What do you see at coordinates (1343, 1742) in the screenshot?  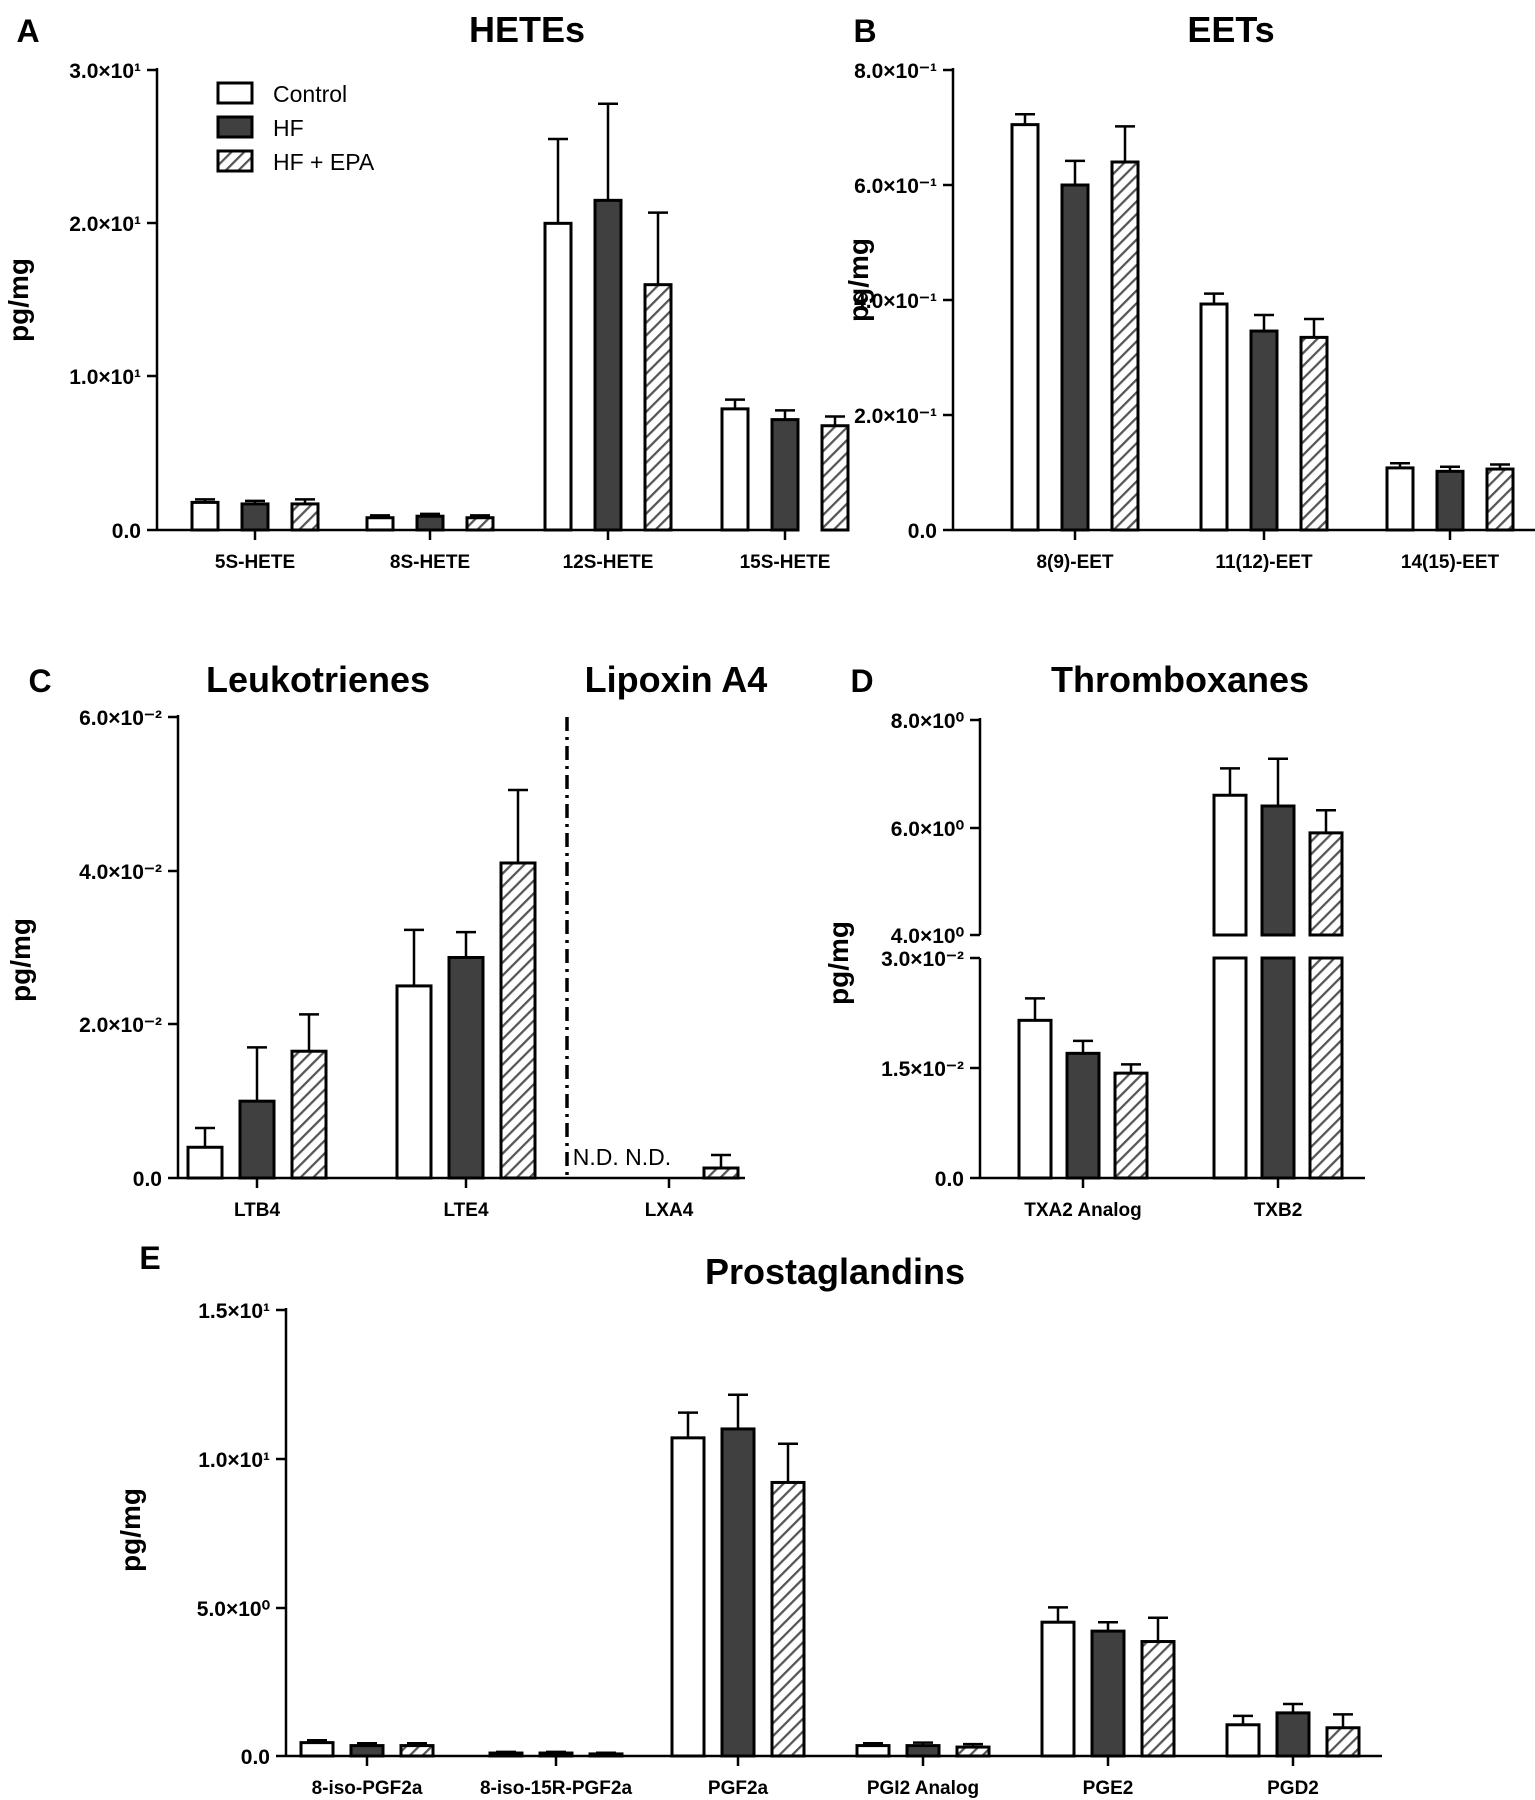 I see `bar-PGD2-HF + EPA` at bounding box center [1343, 1742].